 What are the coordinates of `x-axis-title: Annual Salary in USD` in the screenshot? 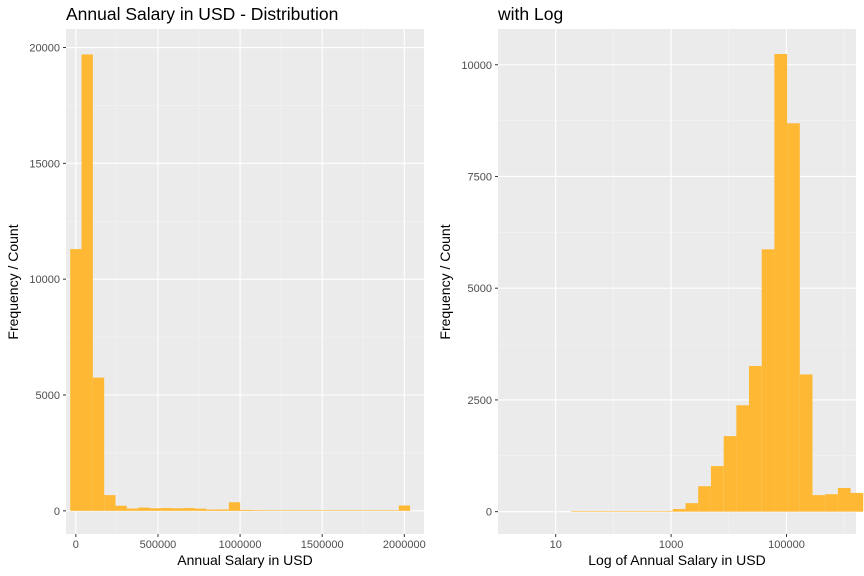 It's located at (244, 560).